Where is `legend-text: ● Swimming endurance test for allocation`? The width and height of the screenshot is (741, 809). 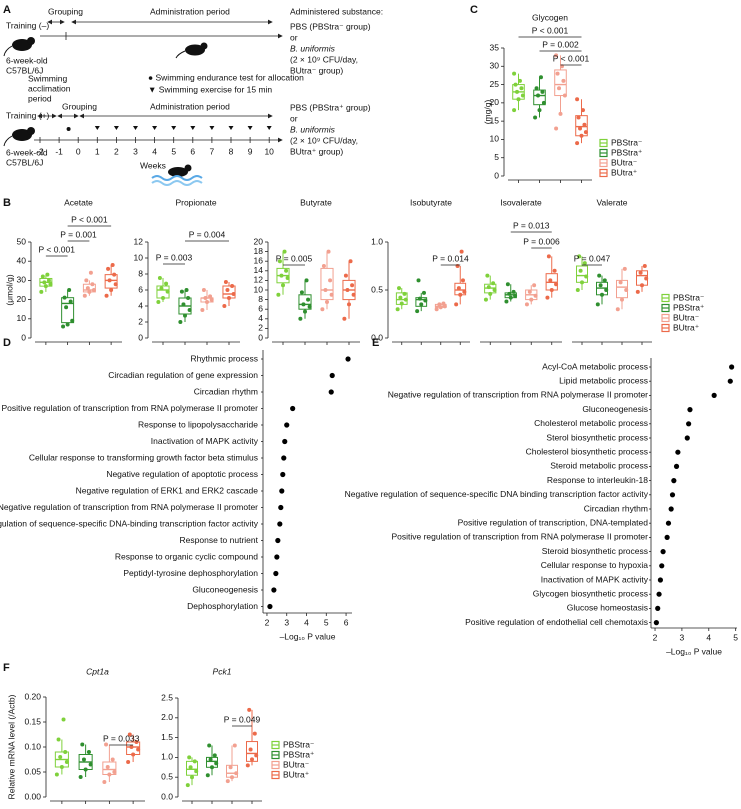
legend-text: ● Swimming endurance test for allocation is located at coordinates (226, 77).